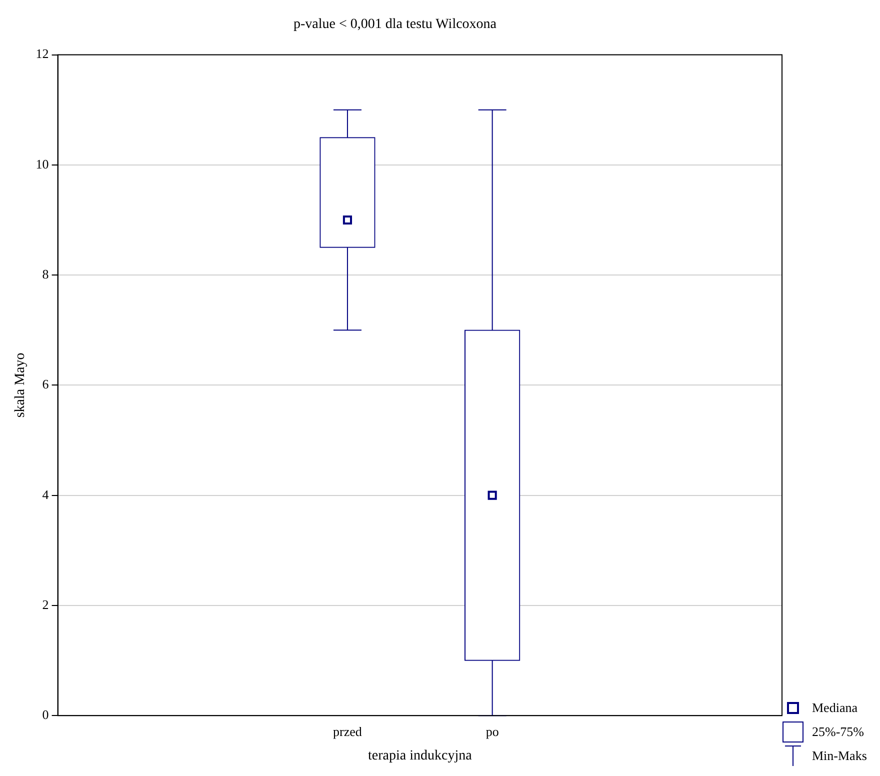 The image size is (880, 776). Describe the element at coordinates (420, 756) in the screenshot. I see `x-axis-title: terapia indukcyjna` at that location.